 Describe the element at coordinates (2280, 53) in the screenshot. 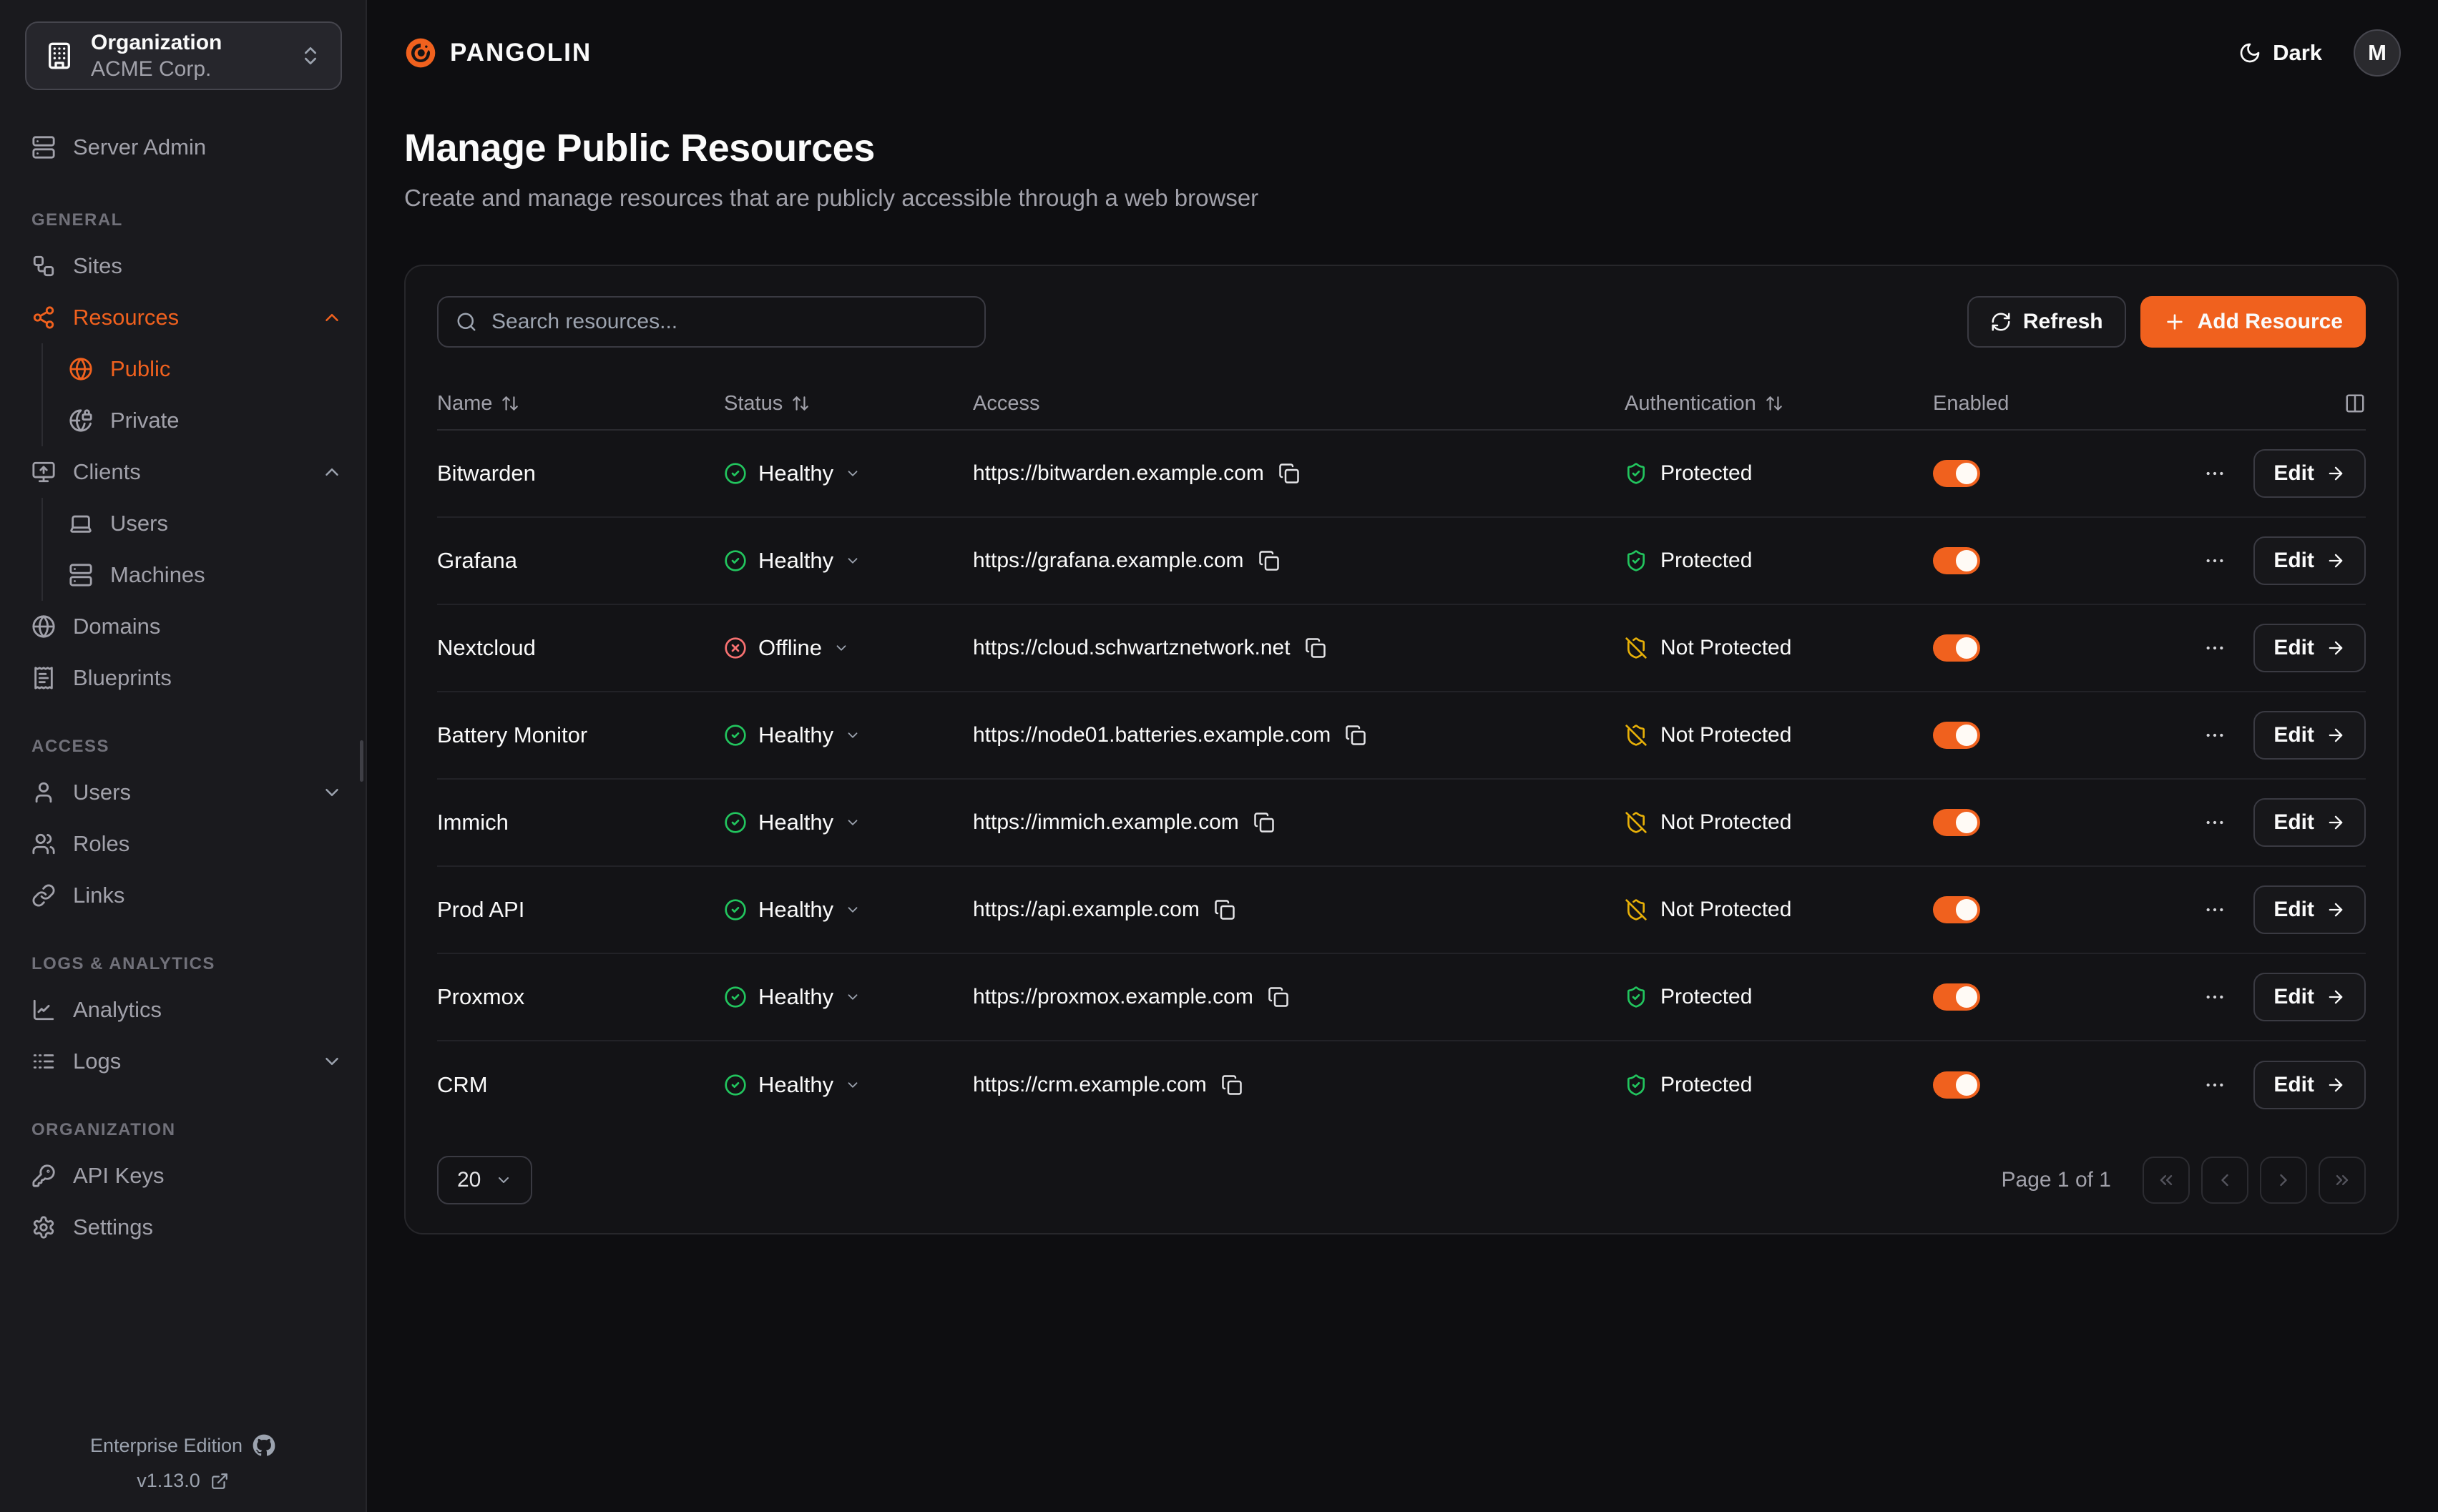

I see `theme-toggle: Dark` at that location.